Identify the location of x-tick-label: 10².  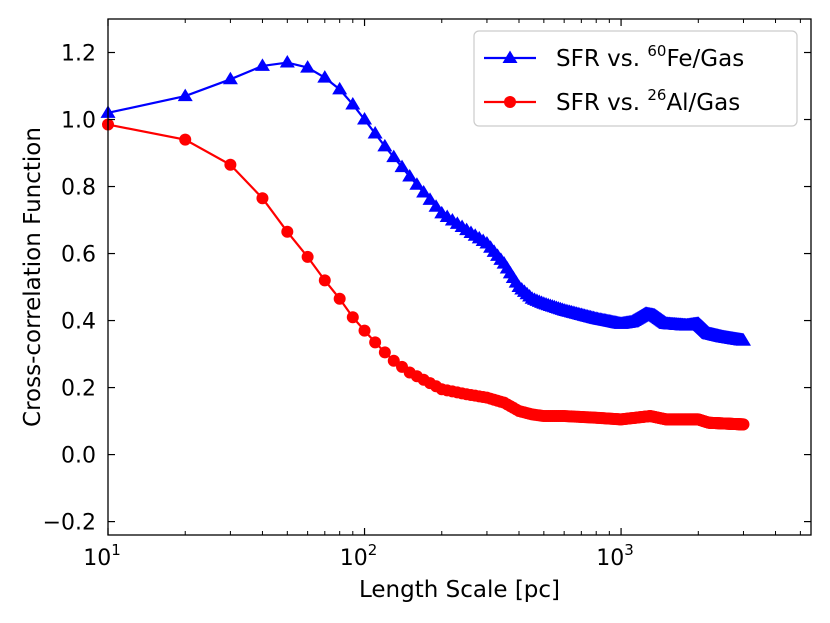
(359, 556).